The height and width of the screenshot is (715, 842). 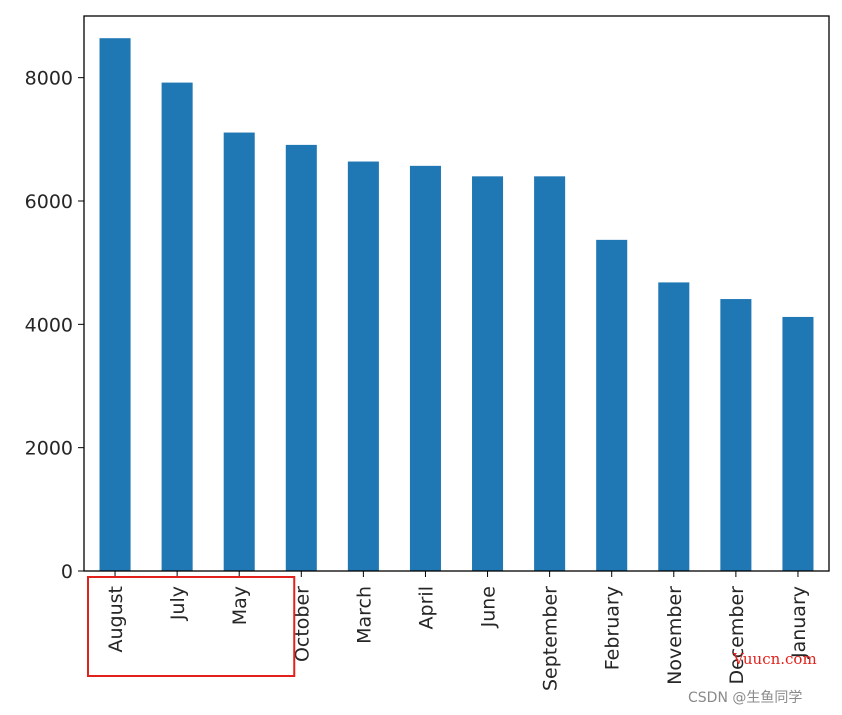 I want to click on x-tick-label: June, so click(x=489, y=607).